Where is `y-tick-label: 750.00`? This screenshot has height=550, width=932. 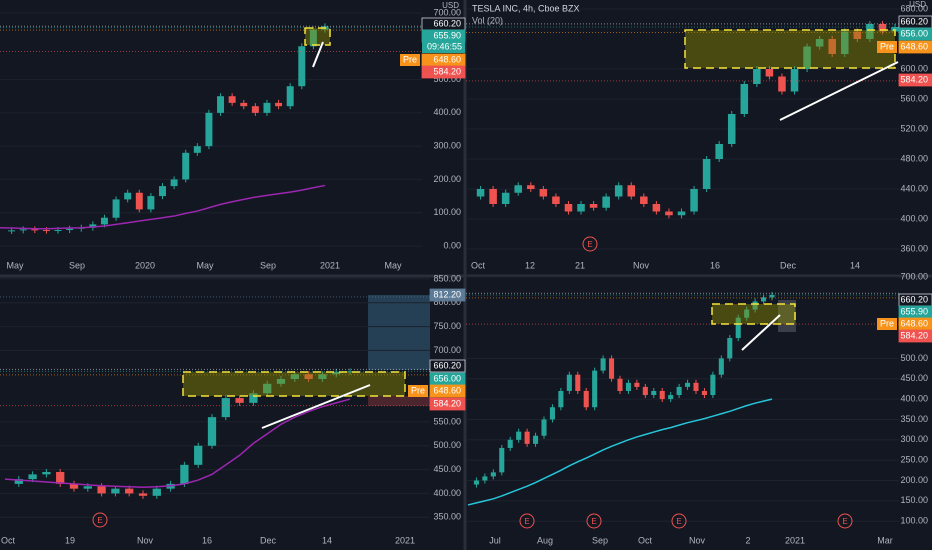 y-tick-label: 750.00 is located at coordinates (447, 326).